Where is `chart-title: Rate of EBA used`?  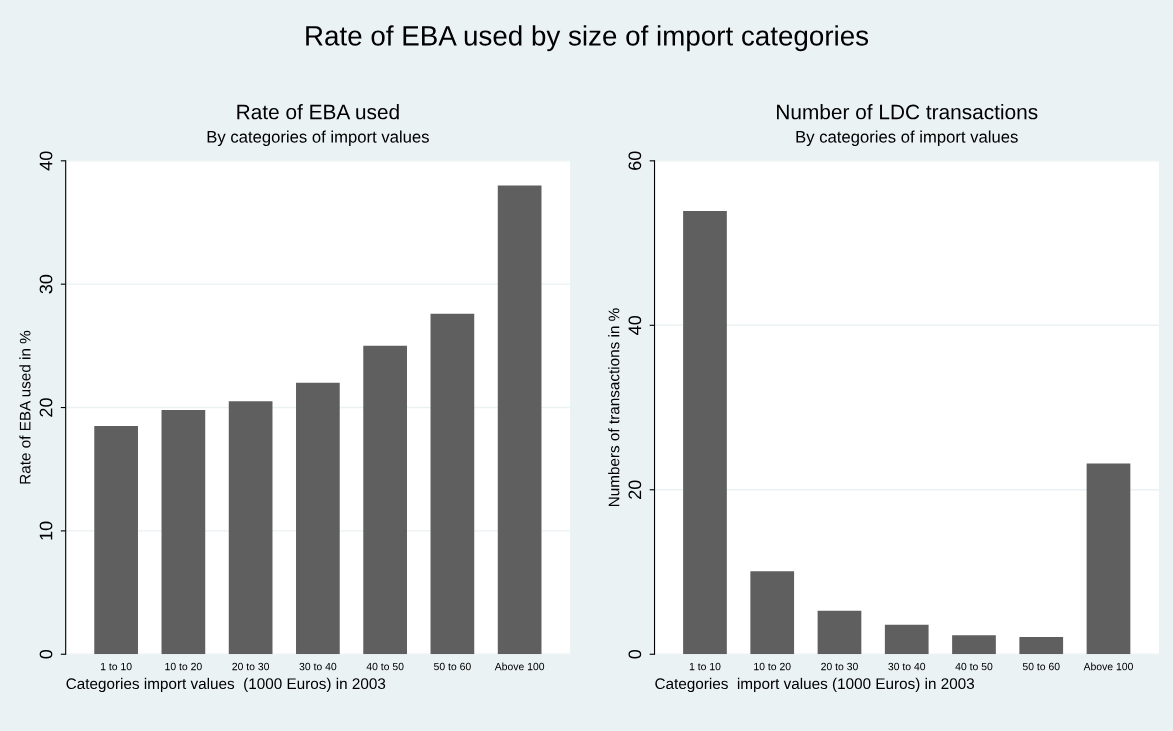
chart-title: Rate of EBA used is located at coordinates (318, 112).